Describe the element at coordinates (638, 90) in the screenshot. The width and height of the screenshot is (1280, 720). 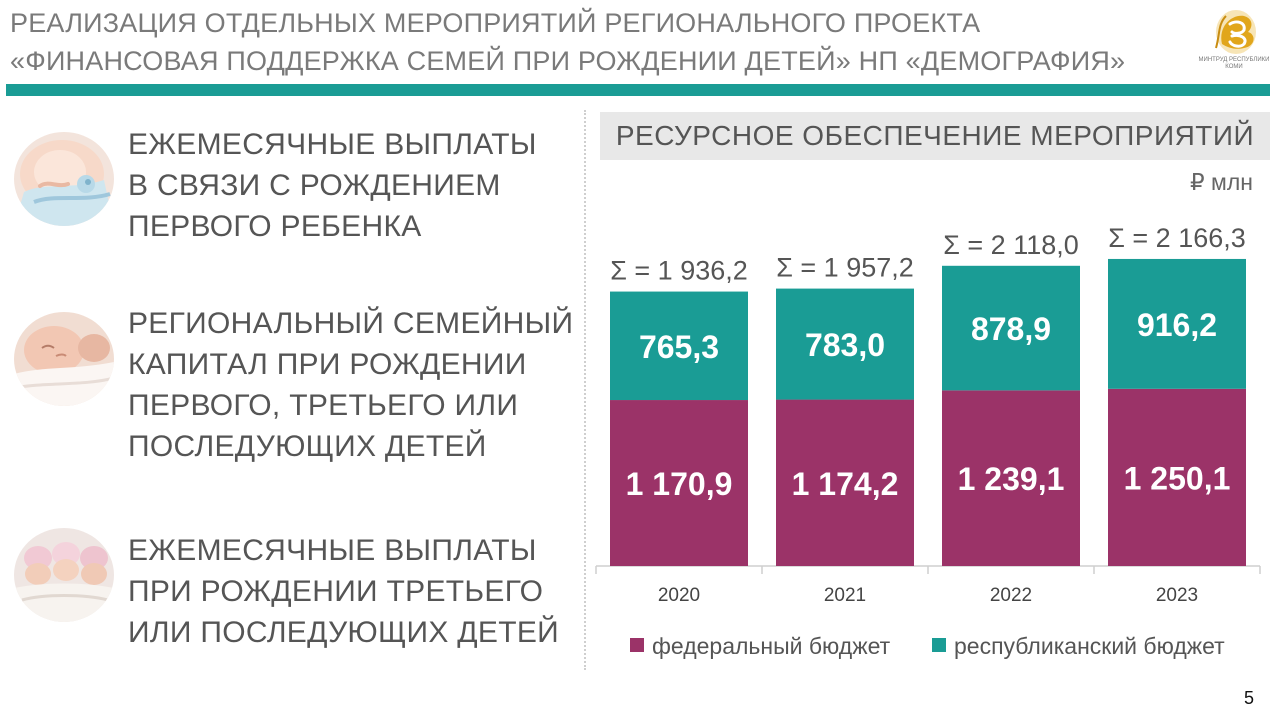
I see `header-accent-bar` at that location.